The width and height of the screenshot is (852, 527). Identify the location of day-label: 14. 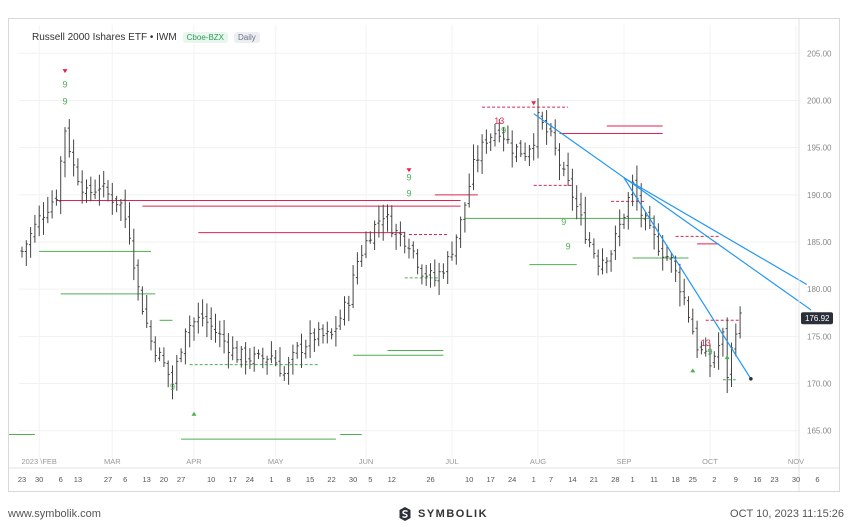
(572, 479).